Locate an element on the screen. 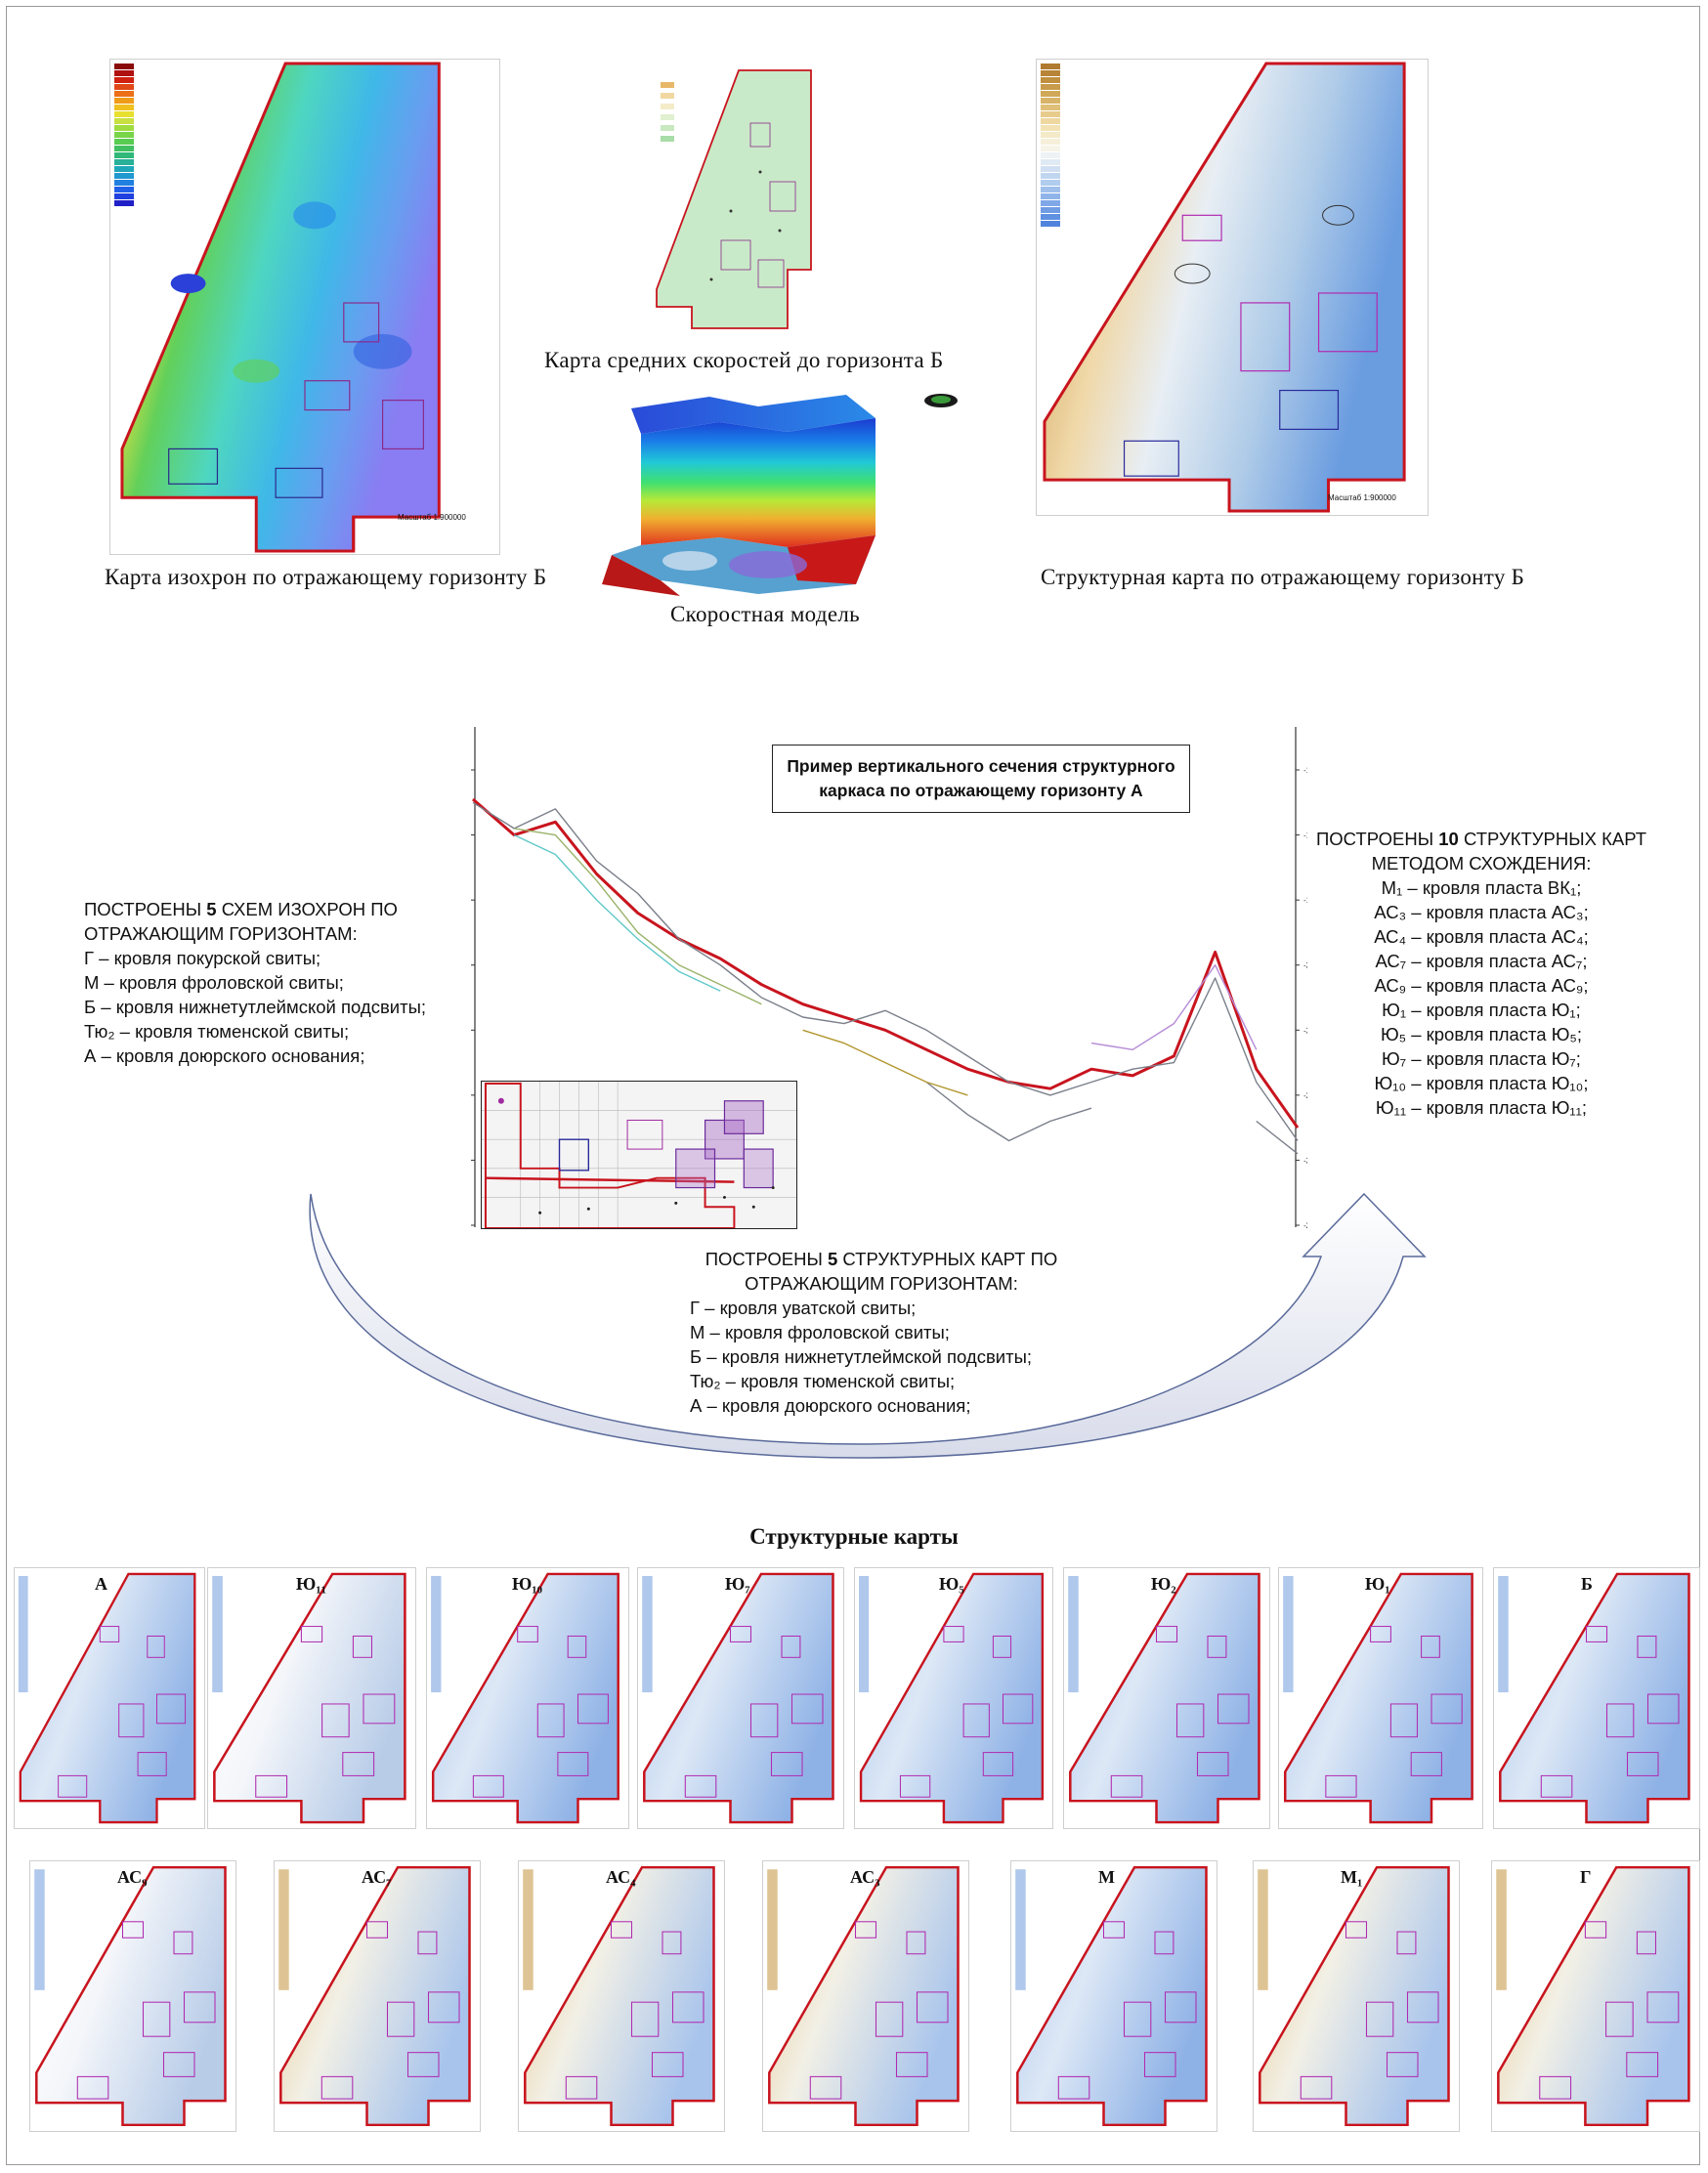  model-thumbnail-icon is located at coordinates (941, 401).